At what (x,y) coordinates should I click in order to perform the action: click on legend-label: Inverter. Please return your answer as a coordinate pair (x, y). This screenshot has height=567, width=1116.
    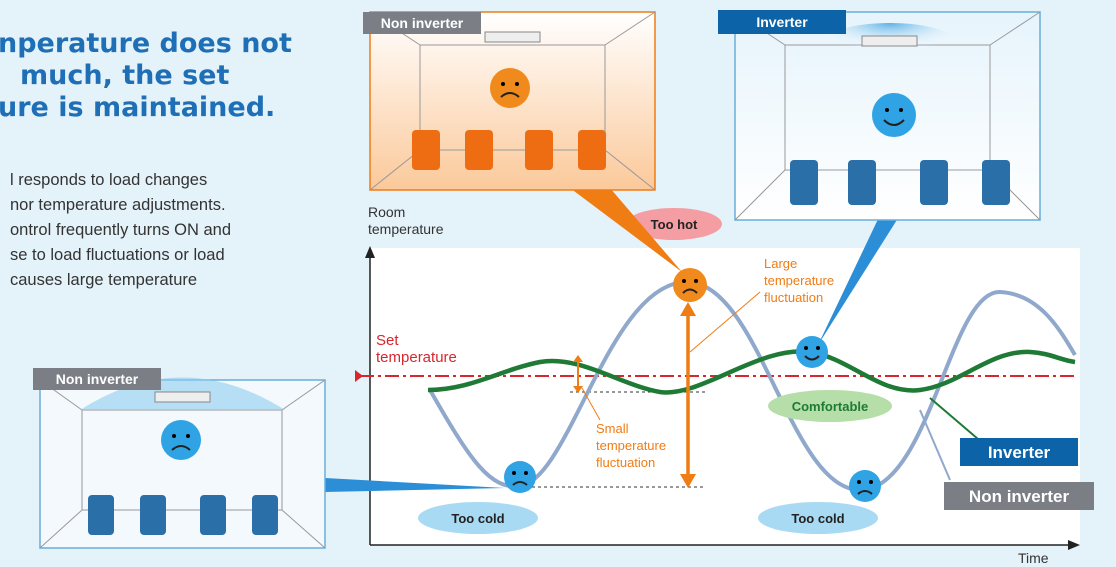
    Looking at the image, I should click on (1019, 452).